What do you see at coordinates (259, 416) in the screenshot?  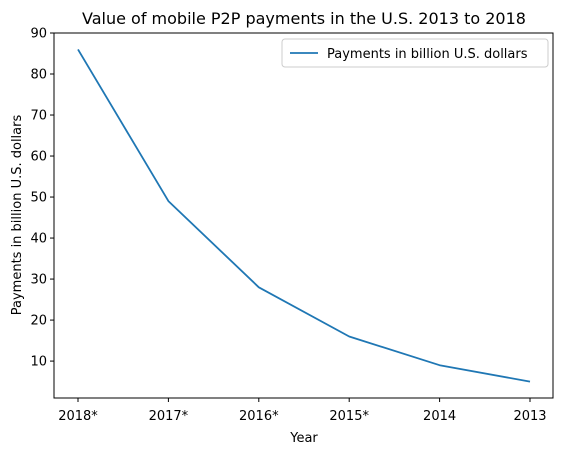 I see `x-tick-label: 2016*` at bounding box center [259, 416].